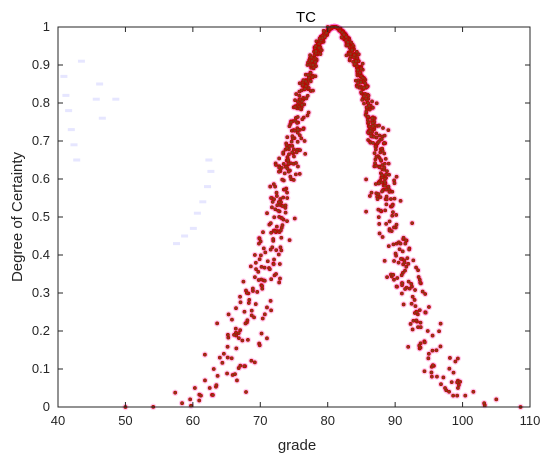 The image size is (550, 461). What do you see at coordinates (41, 140) in the screenshot?
I see `y-tick-label: 0.7` at bounding box center [41, 140].